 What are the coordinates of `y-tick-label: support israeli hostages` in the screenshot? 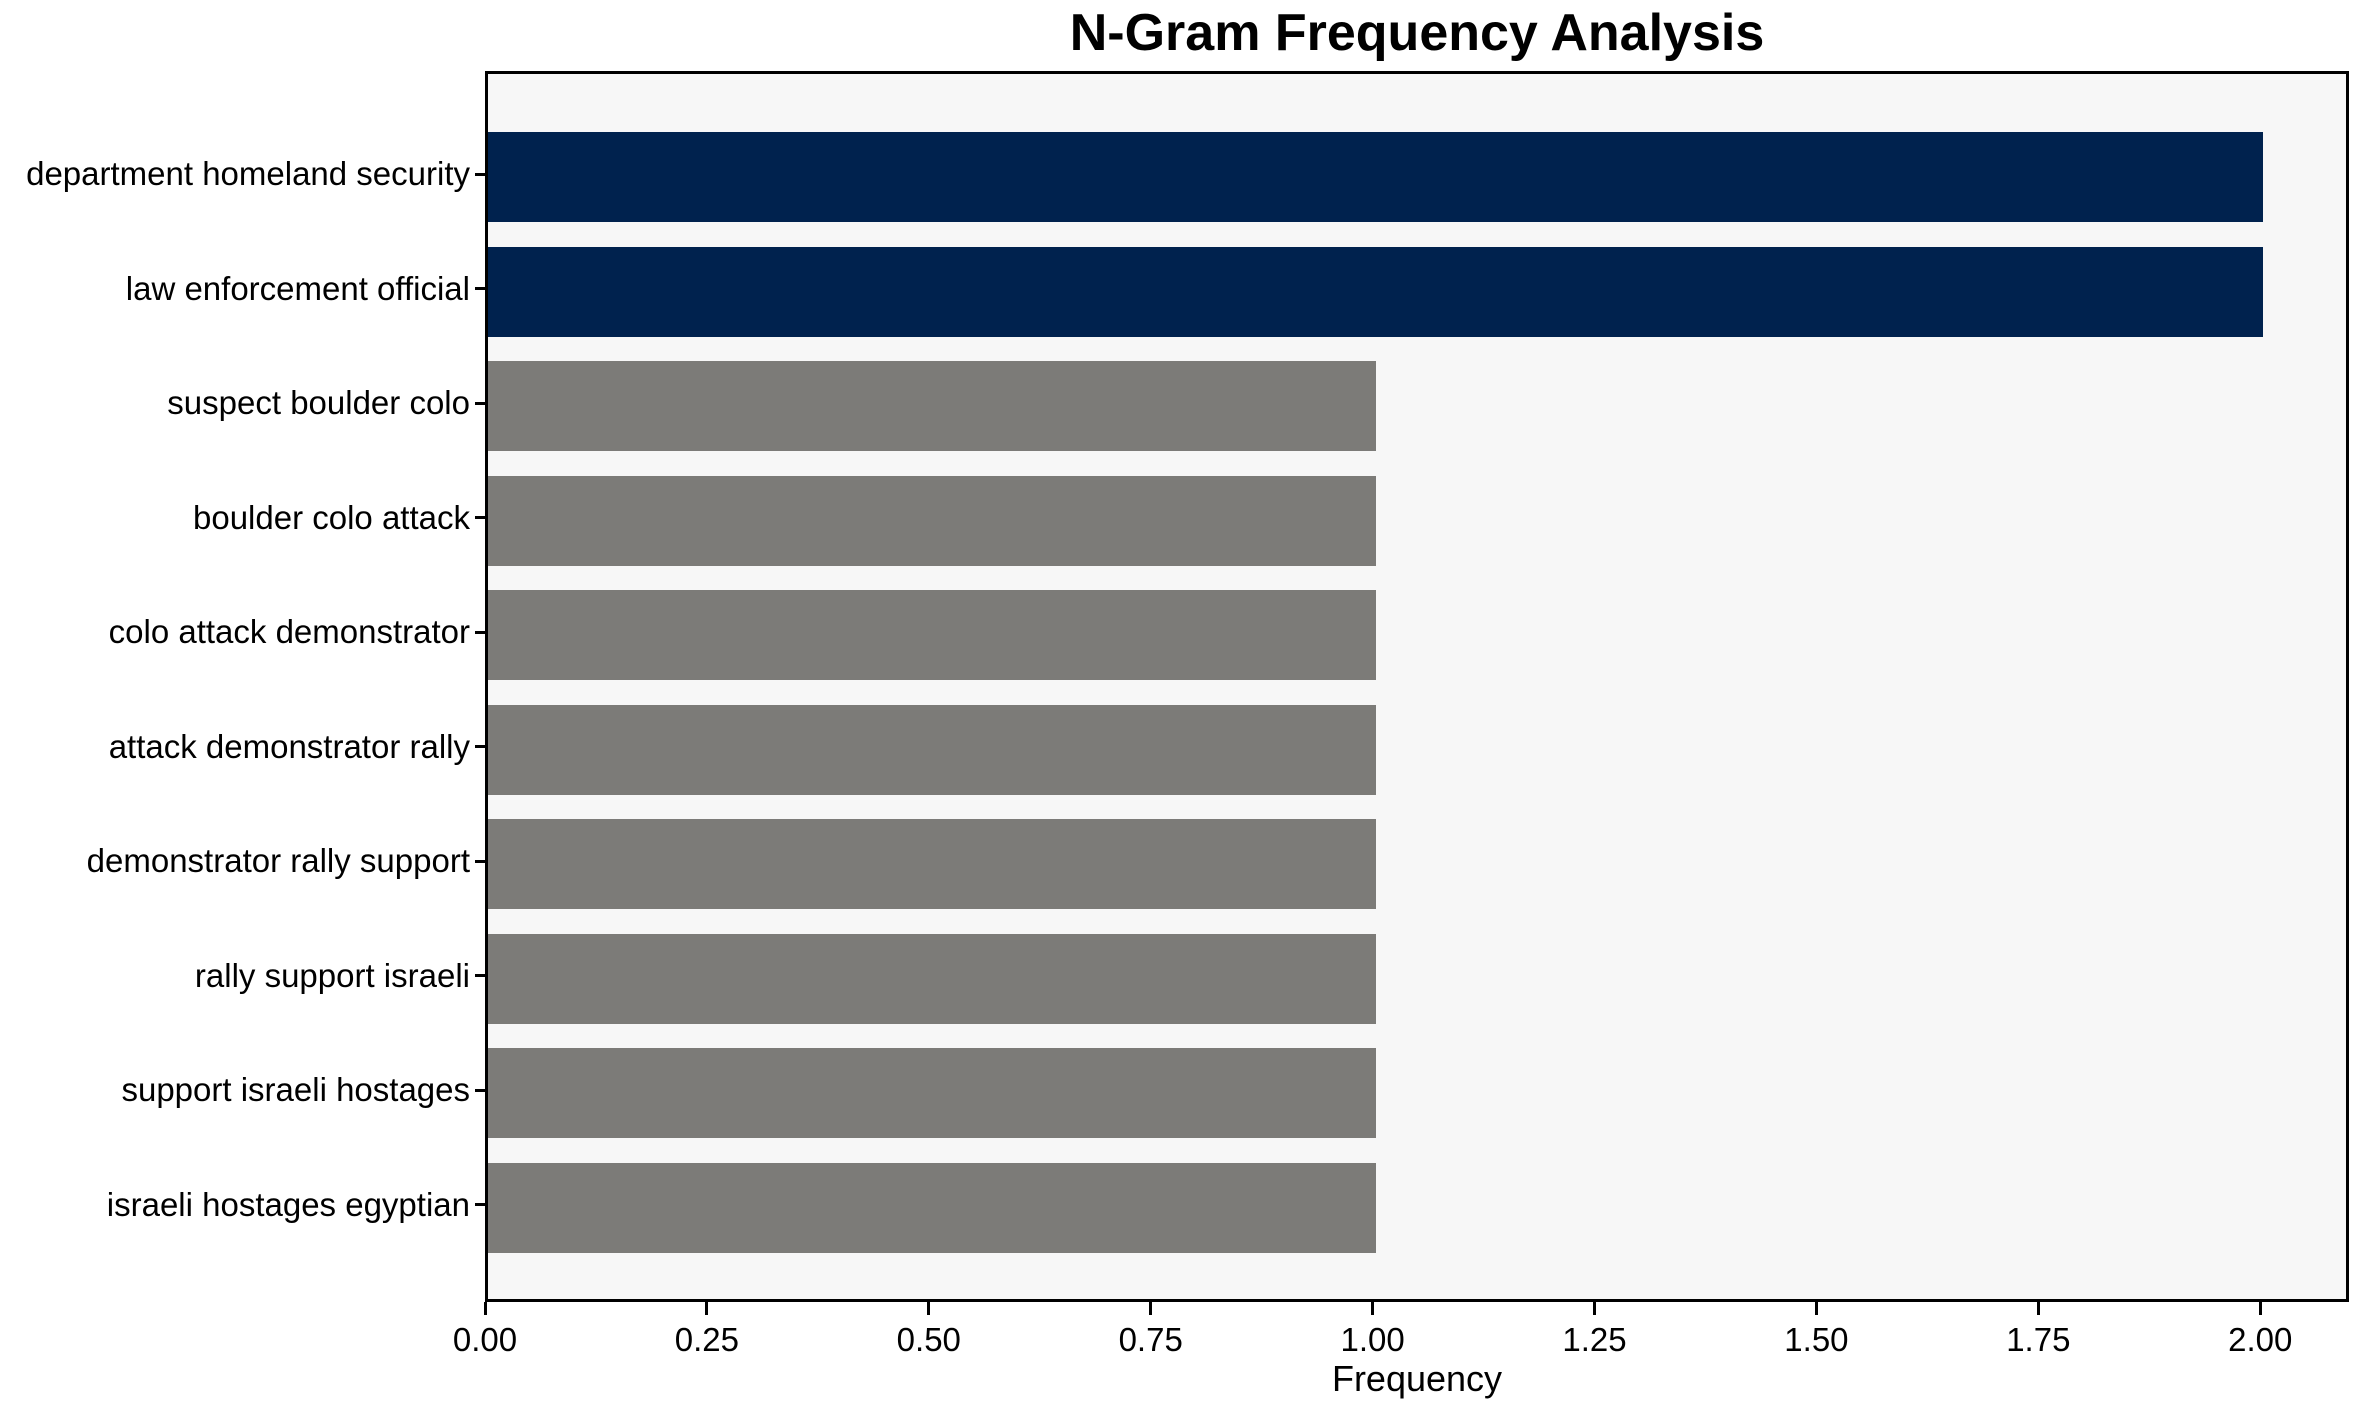 It's located at (295, 1089).